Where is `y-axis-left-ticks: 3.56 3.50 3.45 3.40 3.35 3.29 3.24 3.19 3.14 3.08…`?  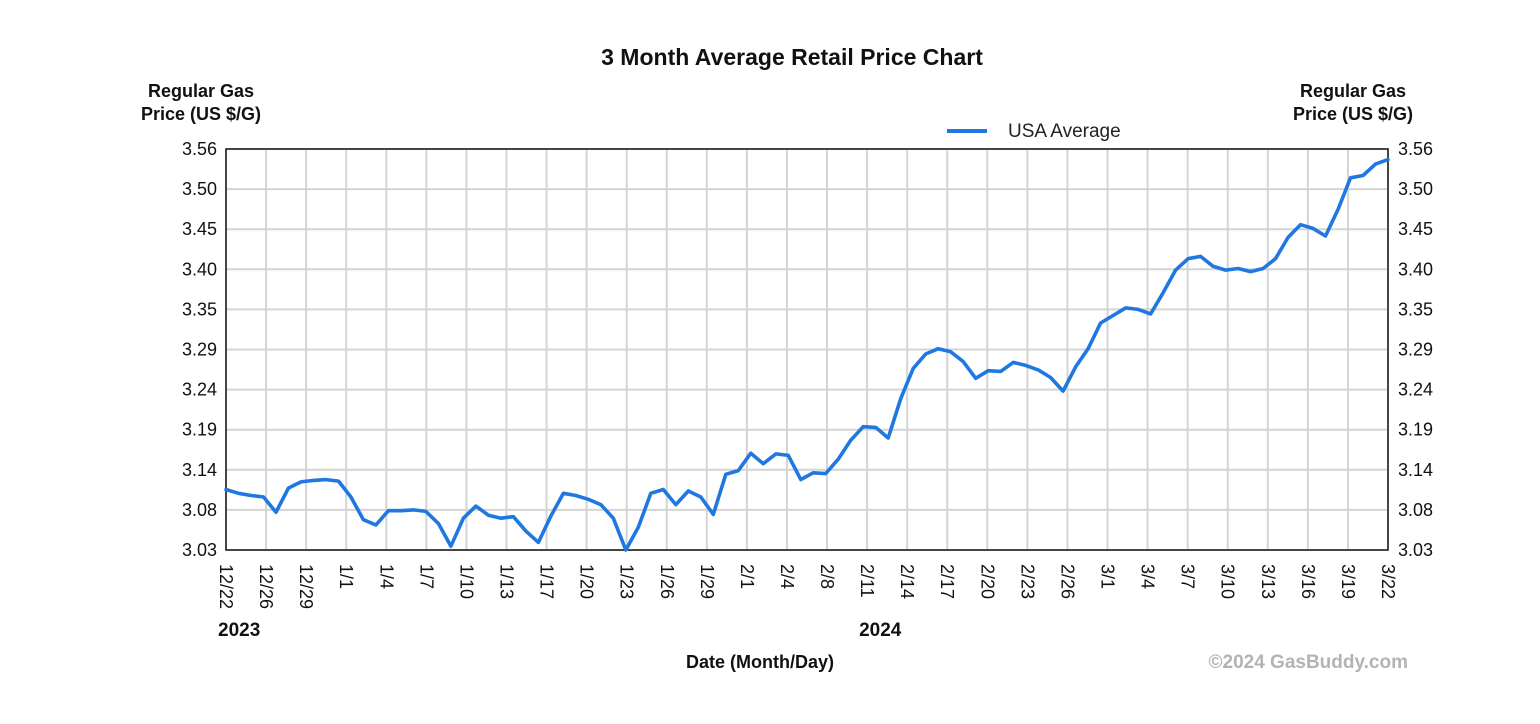 y-axis-left-ticks: 3.56 3.50 3.45 3.40 3.35 3.29 3.24 3.19 3.14 3.08… is located at coordinates (199, 349).